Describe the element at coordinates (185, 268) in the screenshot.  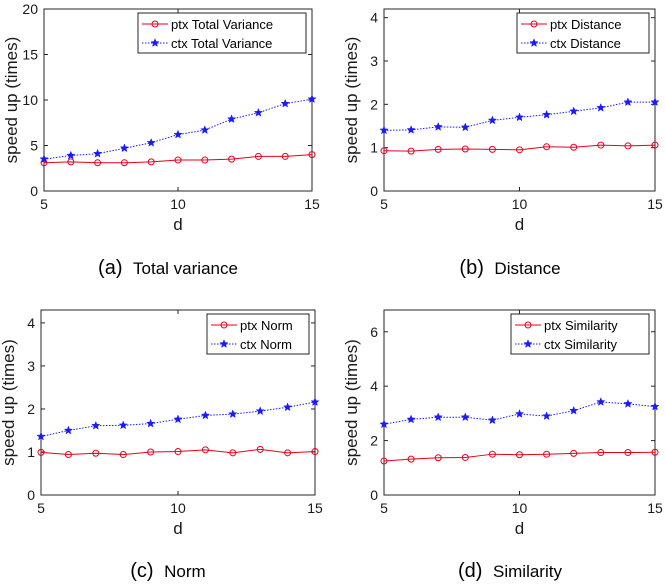
I see `caption-name: Total variance` at that location.